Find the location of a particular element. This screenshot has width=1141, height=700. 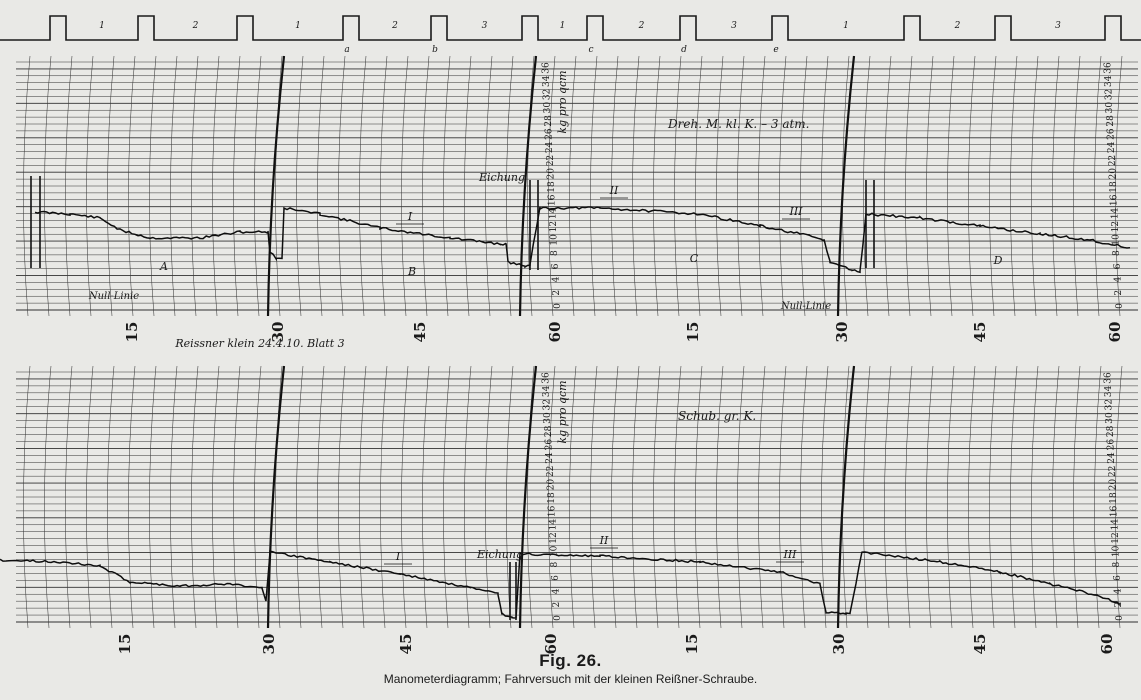

timeline-event-label: a is located at coordinates (346, 50).